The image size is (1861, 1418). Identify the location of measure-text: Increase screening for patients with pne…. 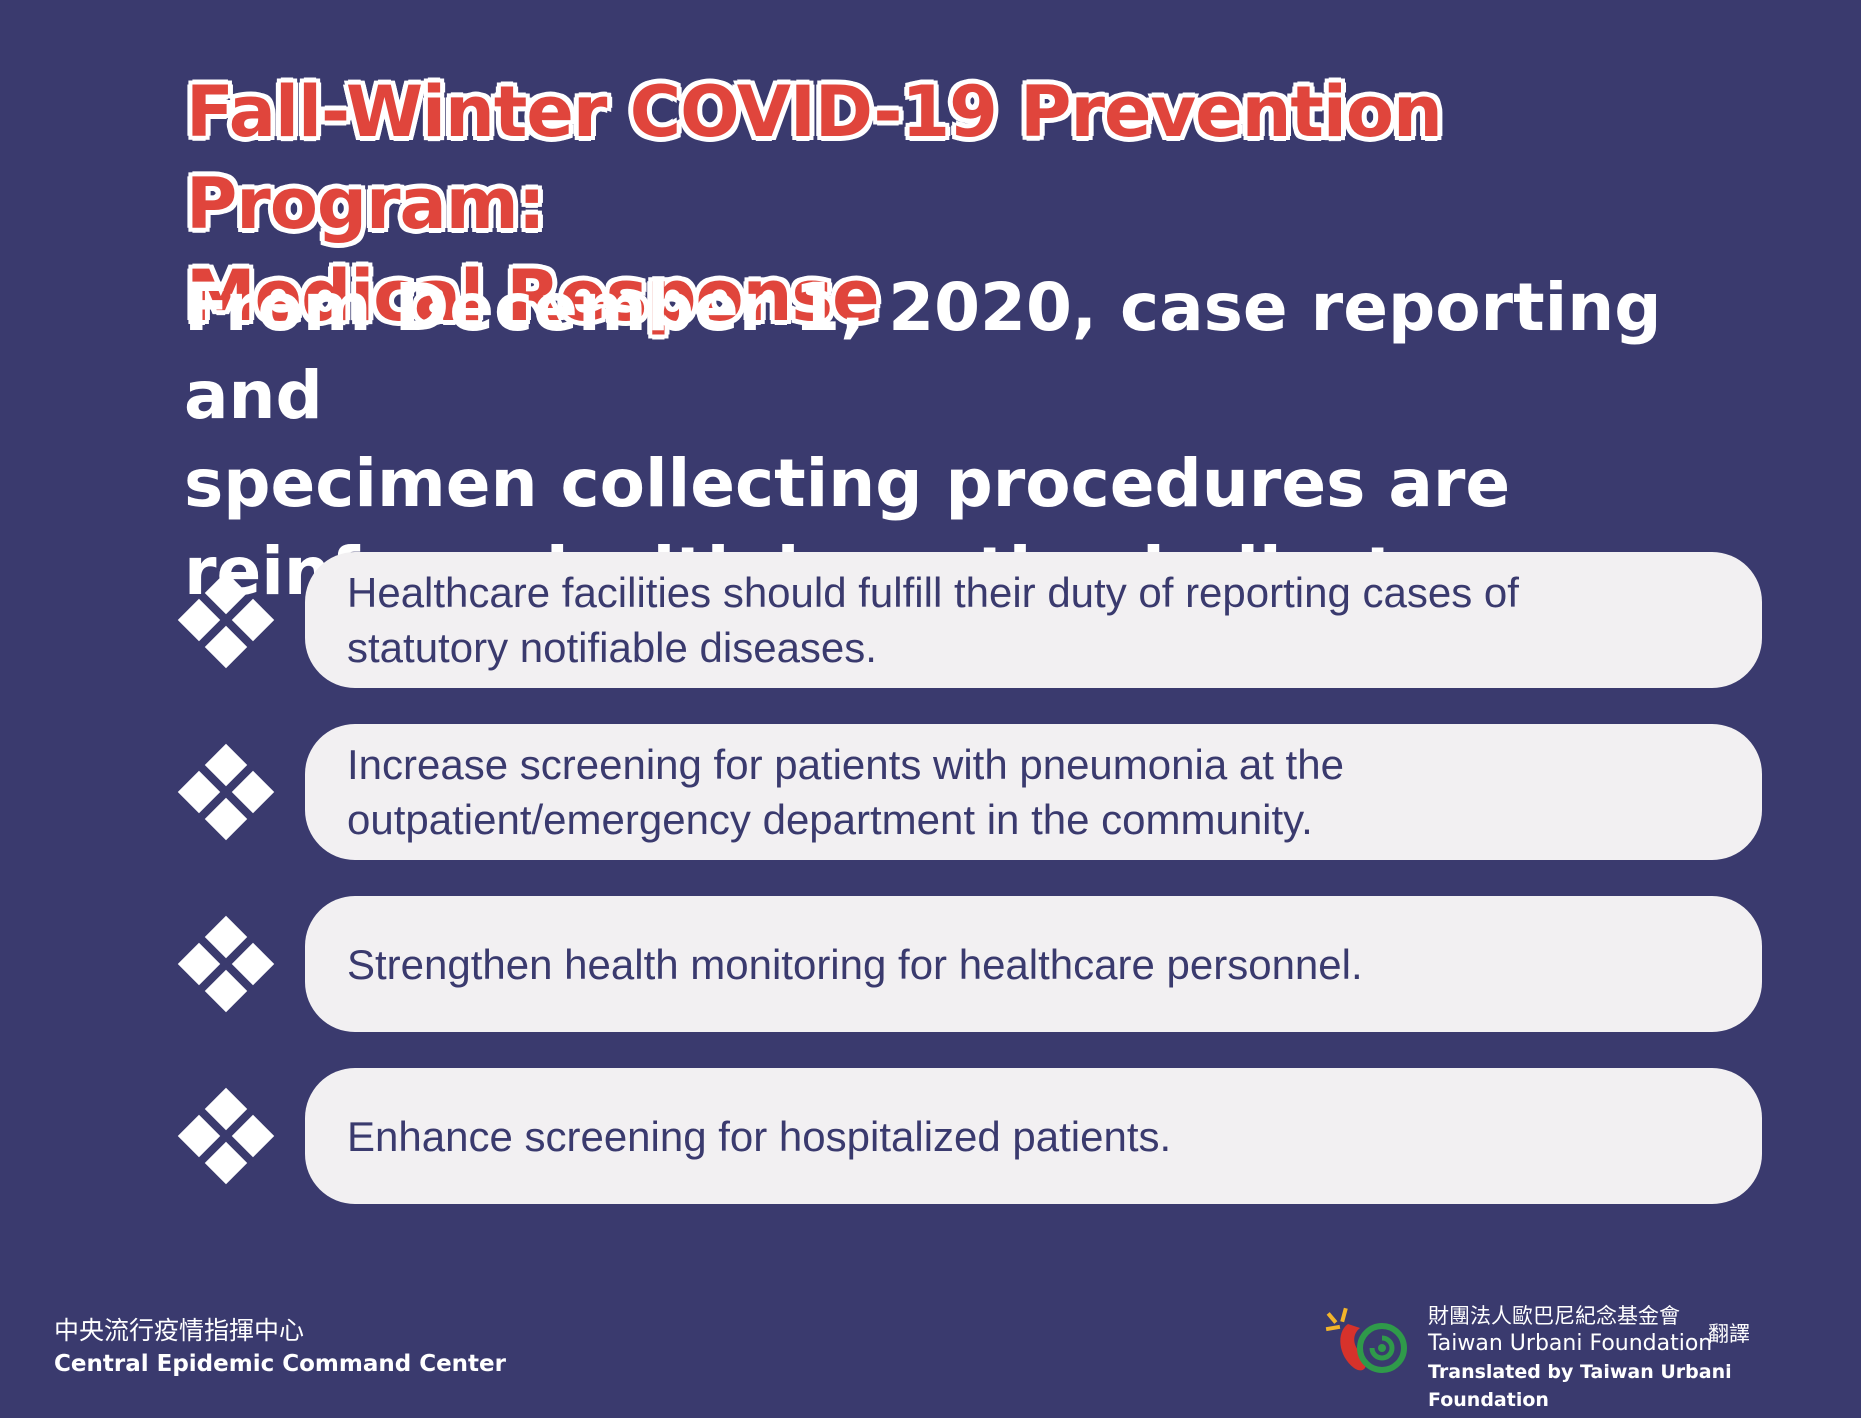
(1027, 792).